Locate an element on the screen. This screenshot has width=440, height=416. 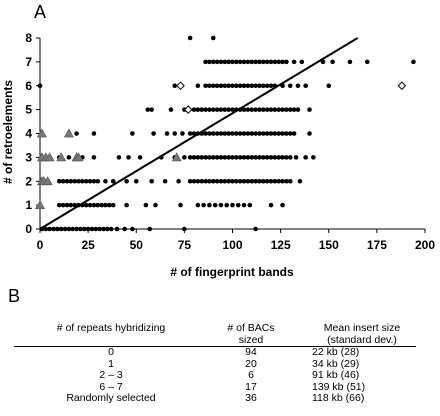
x-tick-label: 175 is located at coordinates (377, 245).